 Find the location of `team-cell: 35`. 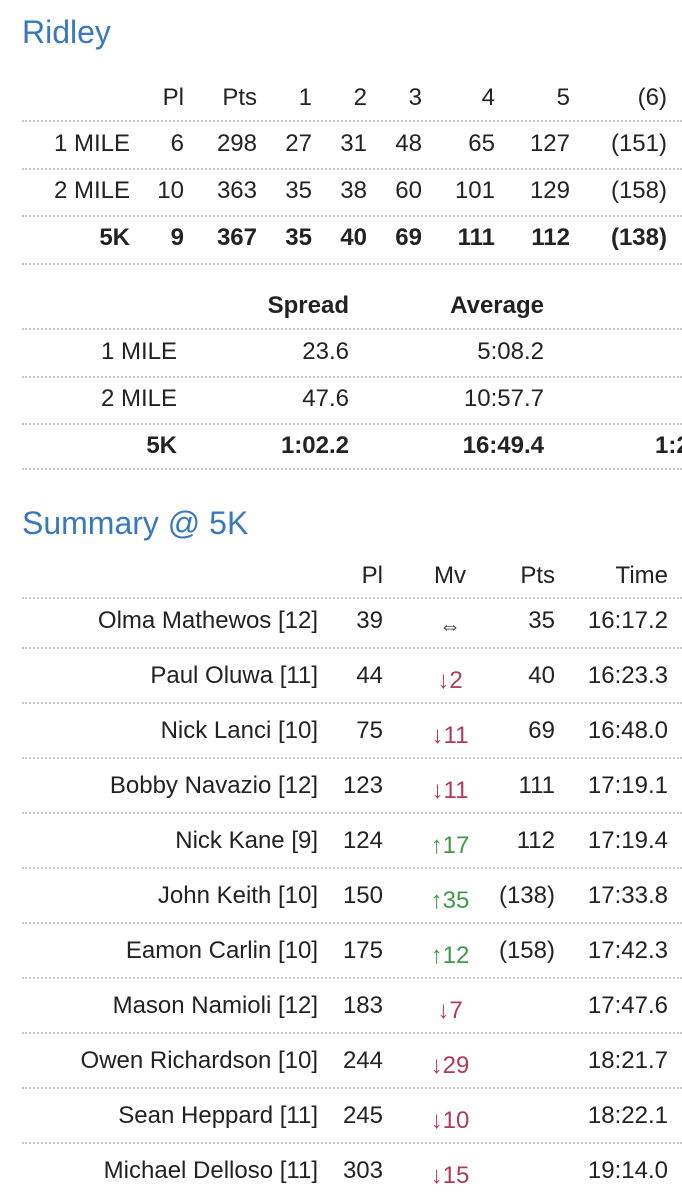

team-cell: 35 is located at coordinates (298, 190).